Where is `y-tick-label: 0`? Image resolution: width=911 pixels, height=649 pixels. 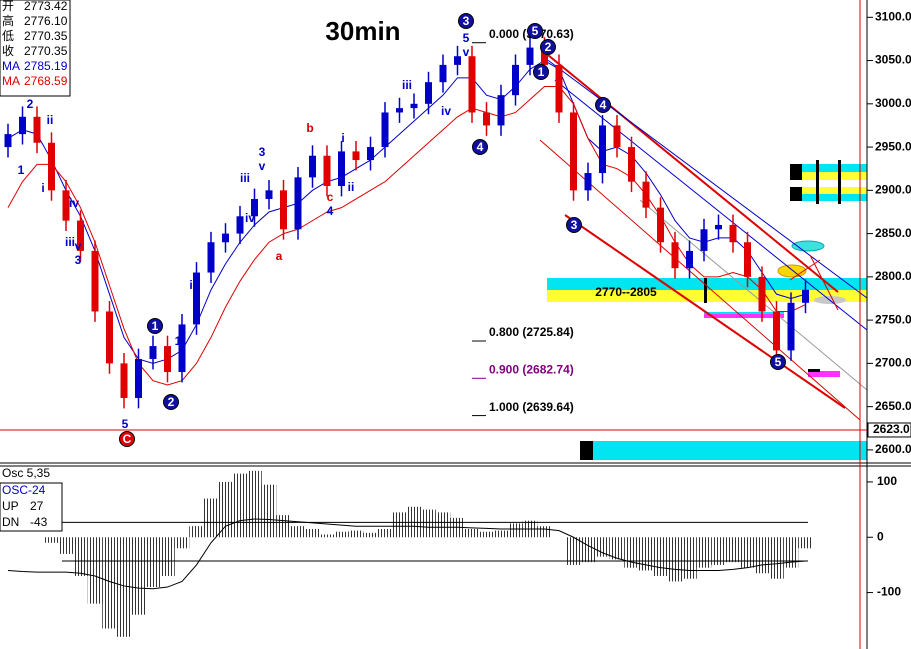
y-tick-label: 0 is located at coordinates (880, 536).